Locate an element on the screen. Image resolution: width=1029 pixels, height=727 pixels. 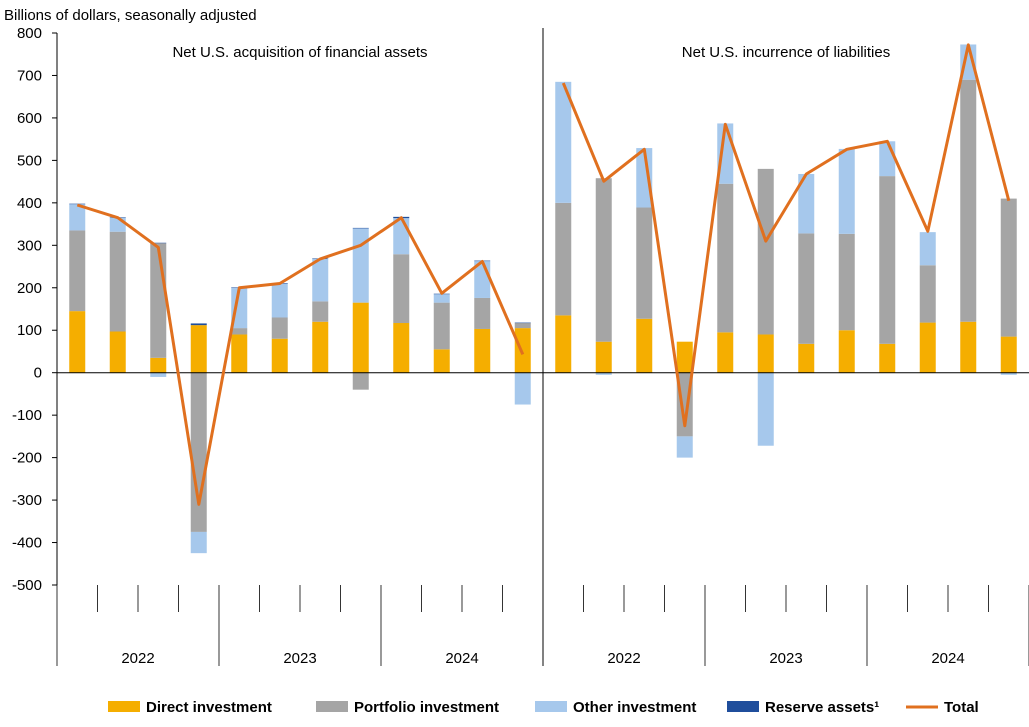
legend-swatch-reserve is located at coordinates (743, 706).